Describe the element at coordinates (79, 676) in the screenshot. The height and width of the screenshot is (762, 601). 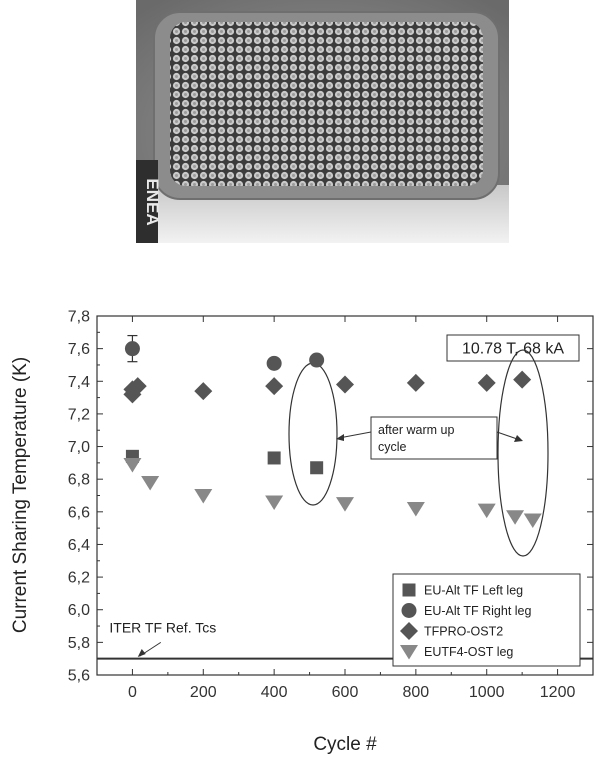
I see `y-tick-label: 5,6` at that location.